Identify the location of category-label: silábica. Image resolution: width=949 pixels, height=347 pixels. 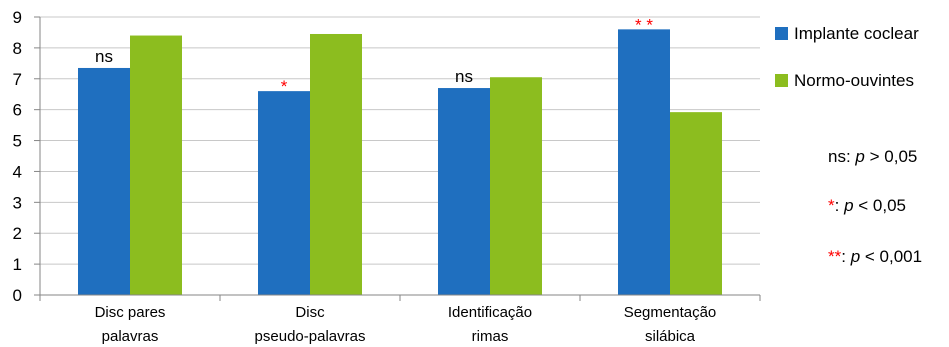
(670, 336).